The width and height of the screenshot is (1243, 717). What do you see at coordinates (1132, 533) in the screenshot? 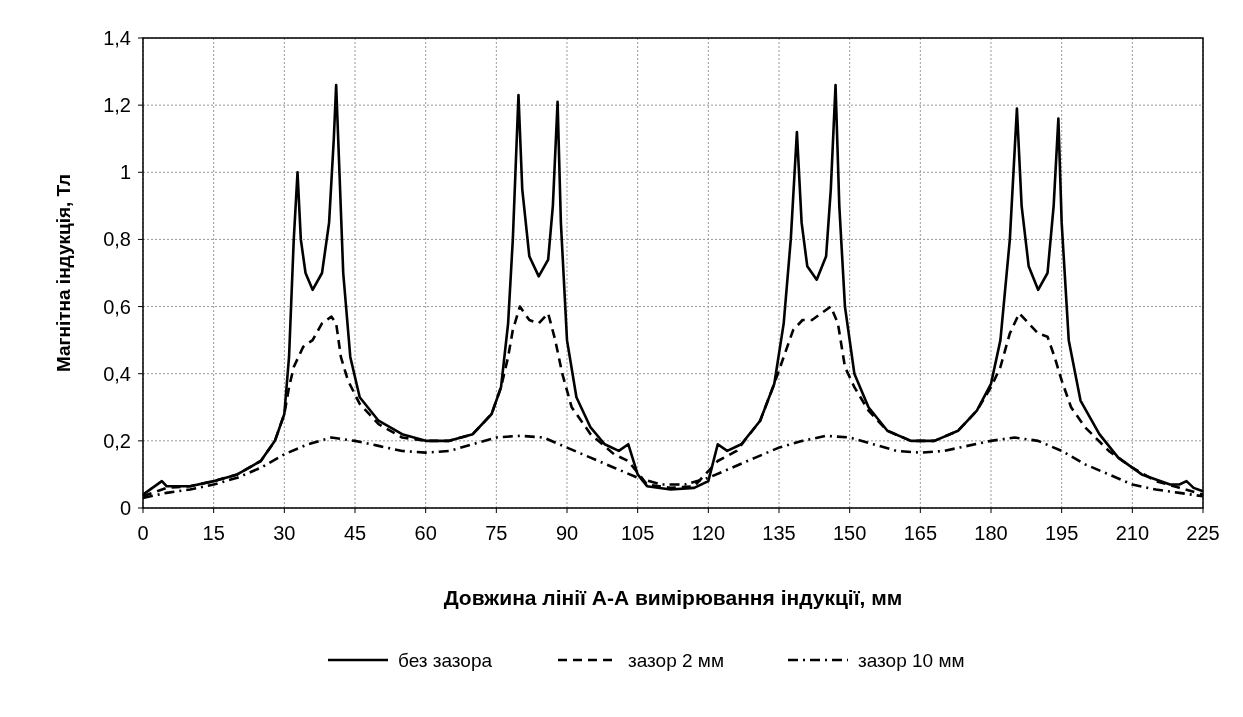
I see `x-tick-label: 210` at bounding box center [1132, 533].